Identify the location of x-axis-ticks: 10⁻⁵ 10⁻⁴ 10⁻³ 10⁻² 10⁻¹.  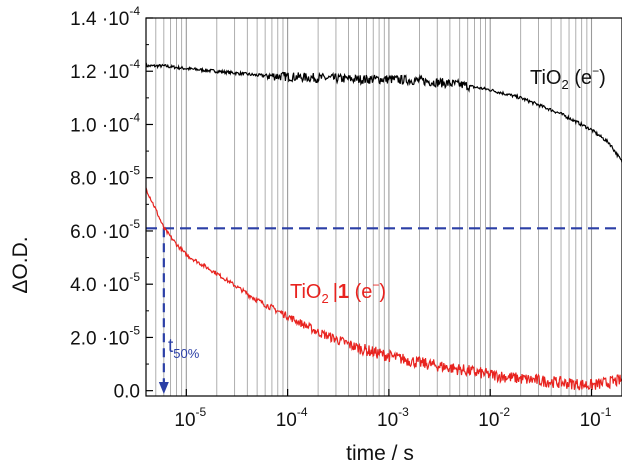
(393, 410).